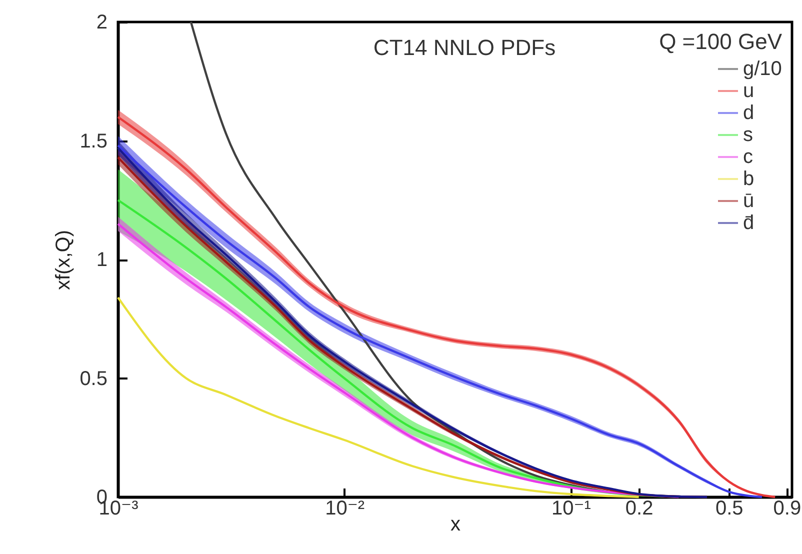 This screenshot has width=802, height=554. What do you see at coordinates (94, 379) in the screenshot?
I see `y-tick-label: 0.5` at bounding box center [94, 379].